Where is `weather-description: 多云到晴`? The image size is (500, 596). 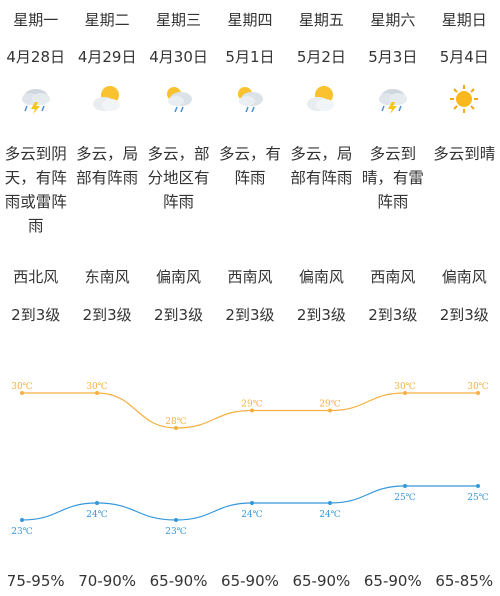 weather-description: 多云到晴 is located at coordinates (464, 154).